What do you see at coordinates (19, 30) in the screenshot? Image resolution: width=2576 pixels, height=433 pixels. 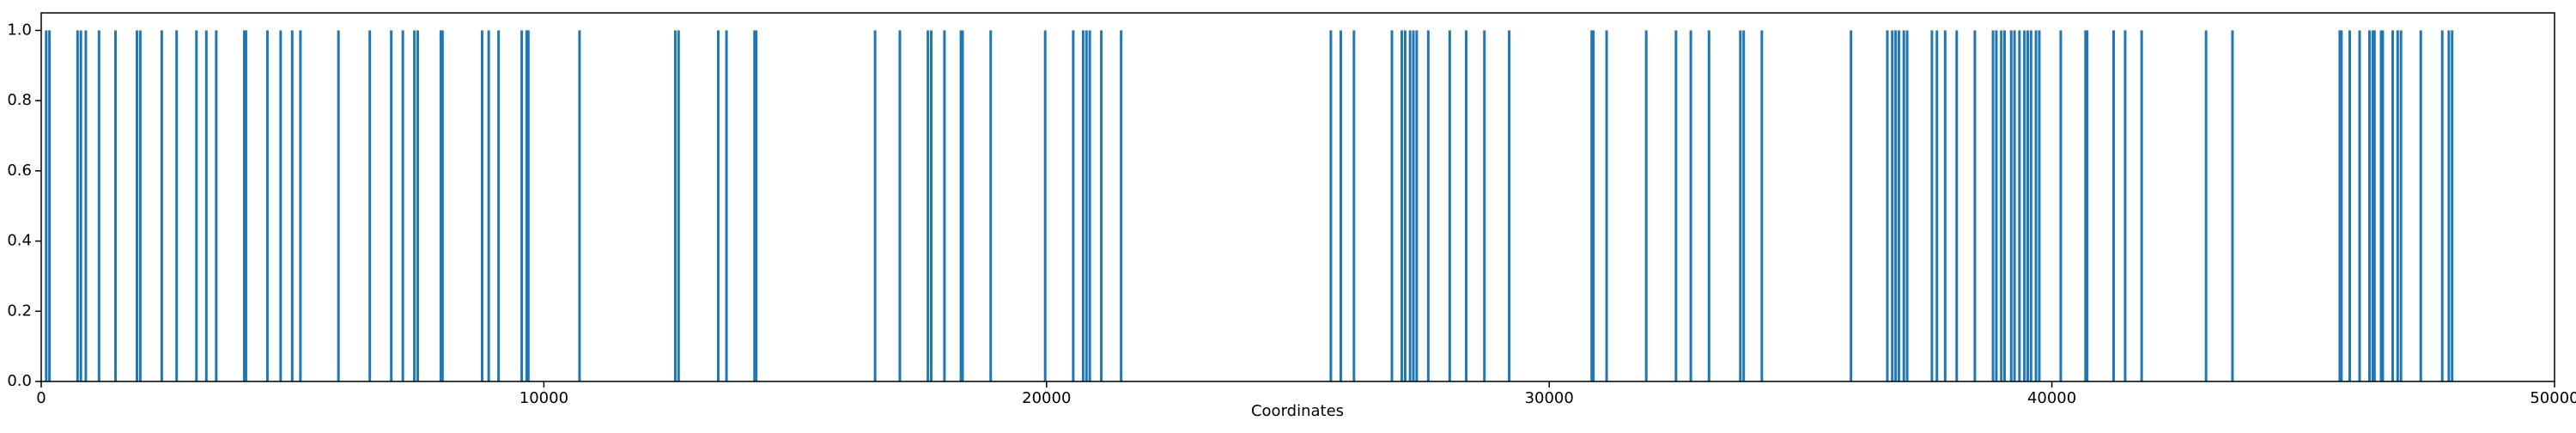 I see `y-tick-label: 1.0` at bounding box center [19, 30].